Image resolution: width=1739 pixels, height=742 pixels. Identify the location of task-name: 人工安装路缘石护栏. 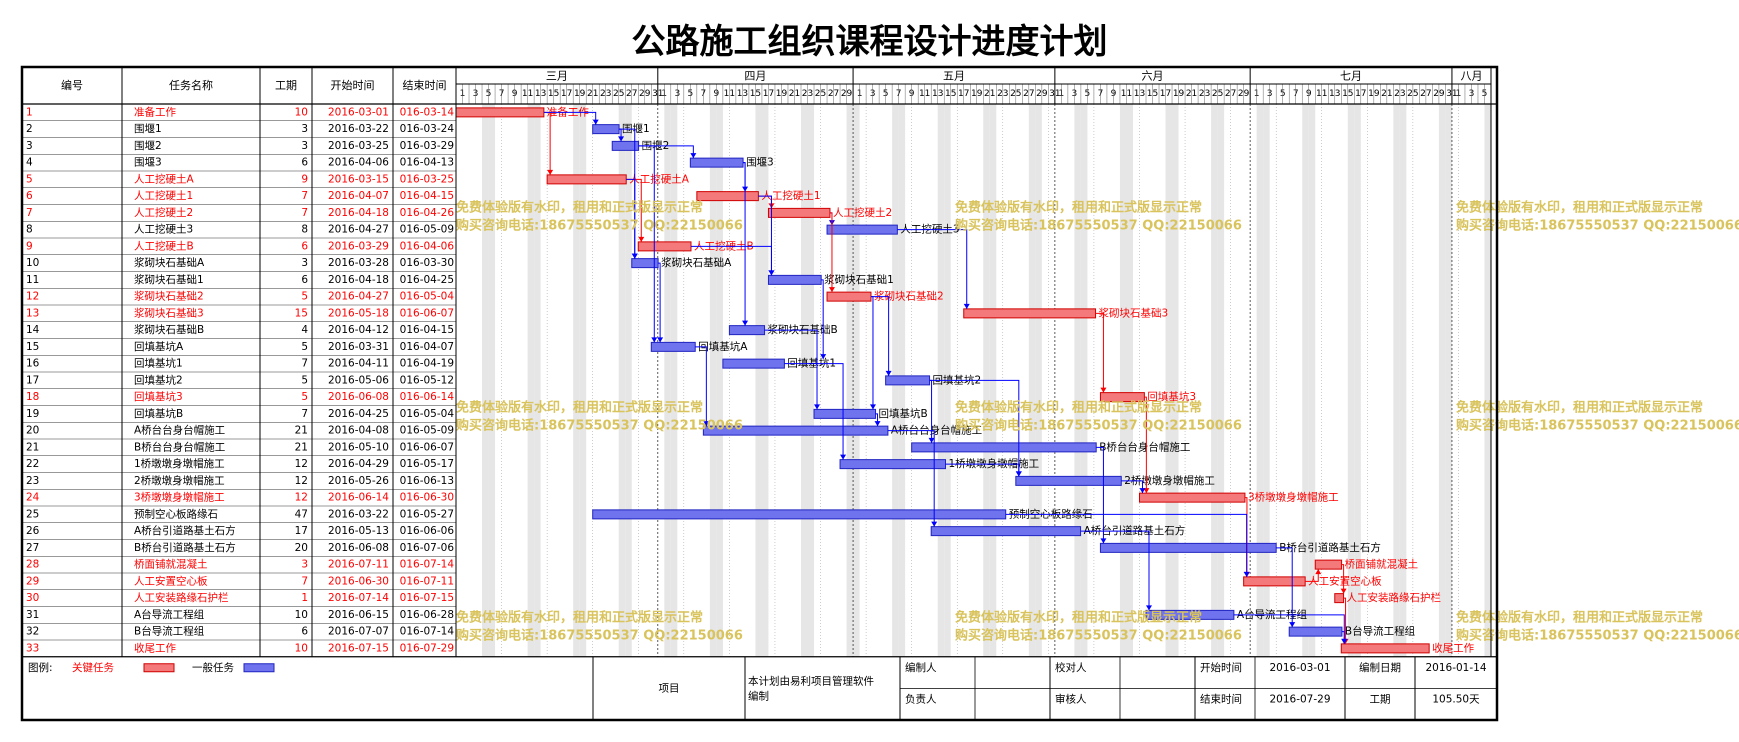
(181, 597).